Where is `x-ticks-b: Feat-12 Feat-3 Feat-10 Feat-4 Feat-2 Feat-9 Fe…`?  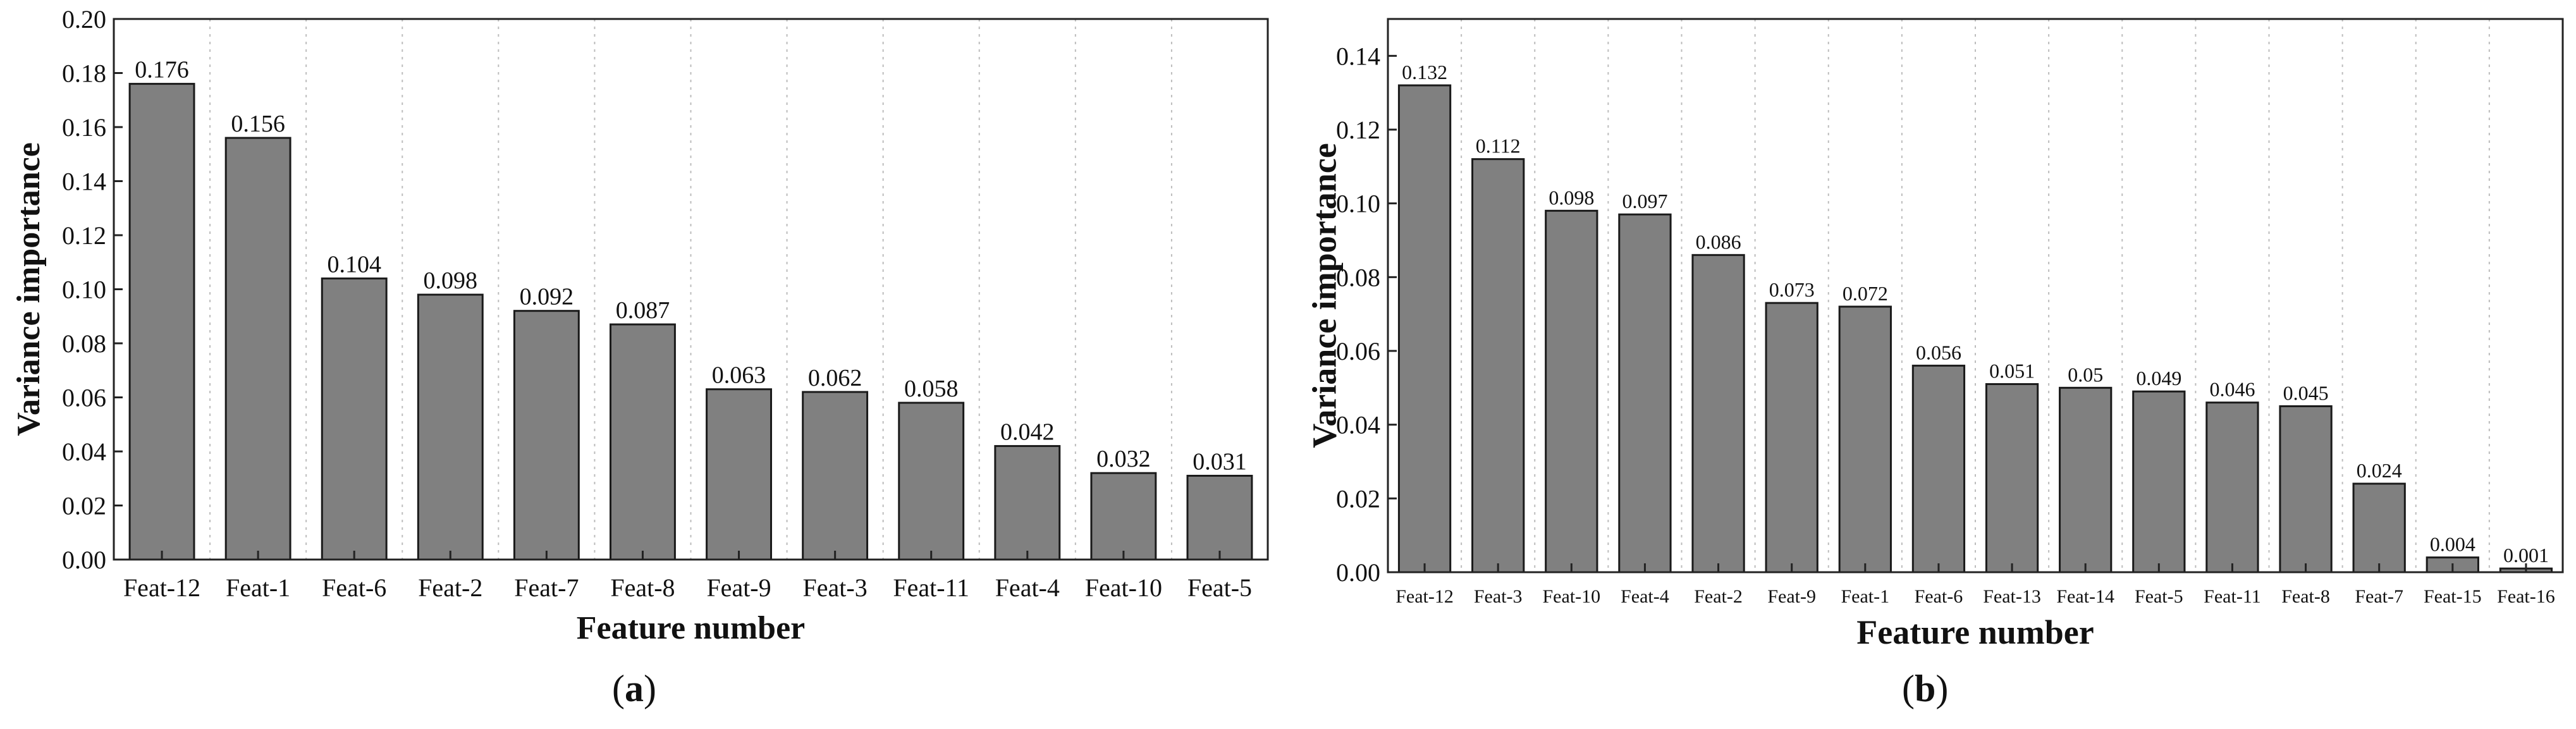 x-ticks-b: Feat-12 Feat-3 Feat-10 Feat-4 Feat-2 Feat-9 Fe… is located at coordinates (1975, 585).